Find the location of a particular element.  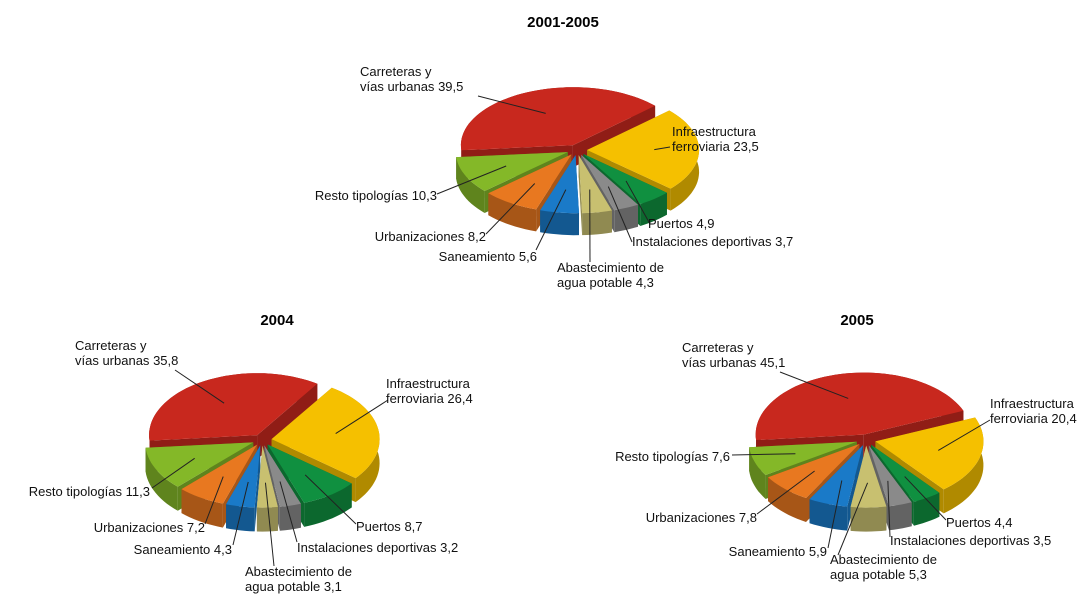

slice-label: Carreteras y vías urbanas 39,5 is located at coordinates (411, 79).